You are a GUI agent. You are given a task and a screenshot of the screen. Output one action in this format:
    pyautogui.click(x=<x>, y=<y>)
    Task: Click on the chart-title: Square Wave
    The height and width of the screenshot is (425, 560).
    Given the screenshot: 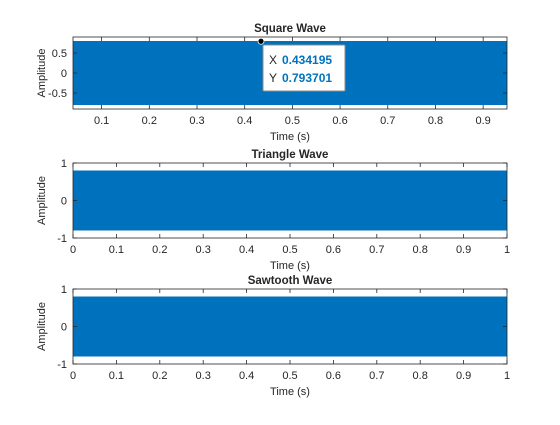 What is the action you would take?
    pyautogui.click(x=290, y=29)
    